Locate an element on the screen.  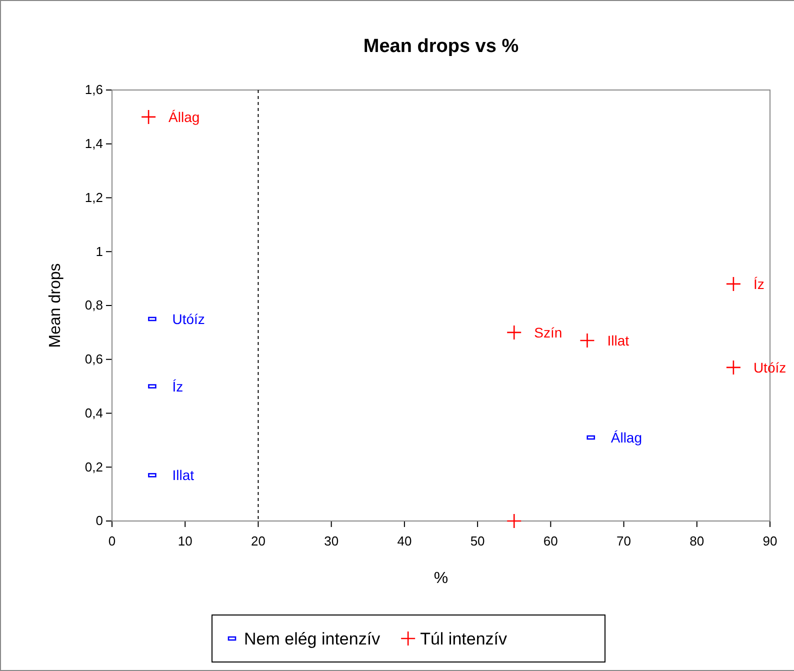
y-tick-label: 1,4 is located at coordinates (93, 144).